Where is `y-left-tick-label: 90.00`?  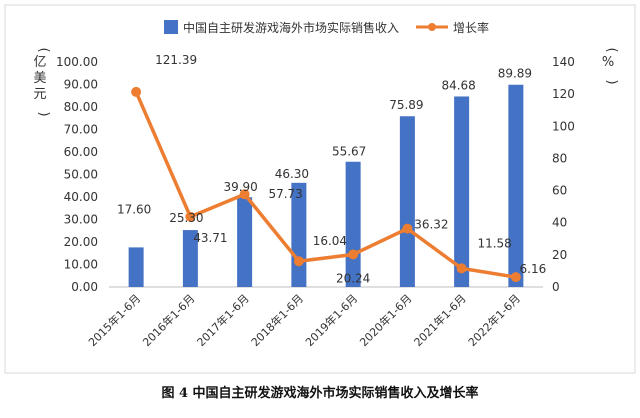
y-left-tick-label: 90.00 is located at coordinates (81, 85).